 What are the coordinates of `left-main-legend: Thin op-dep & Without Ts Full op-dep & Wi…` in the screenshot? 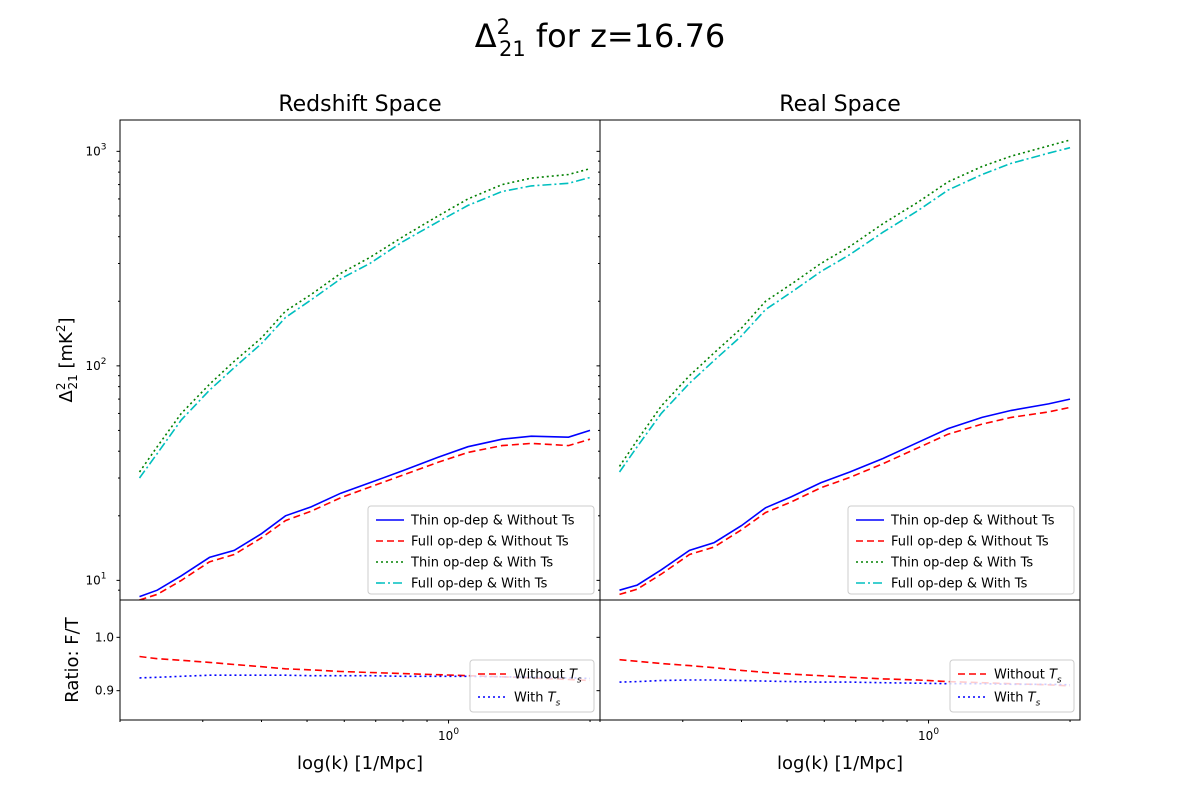 It's located at (481, 550).